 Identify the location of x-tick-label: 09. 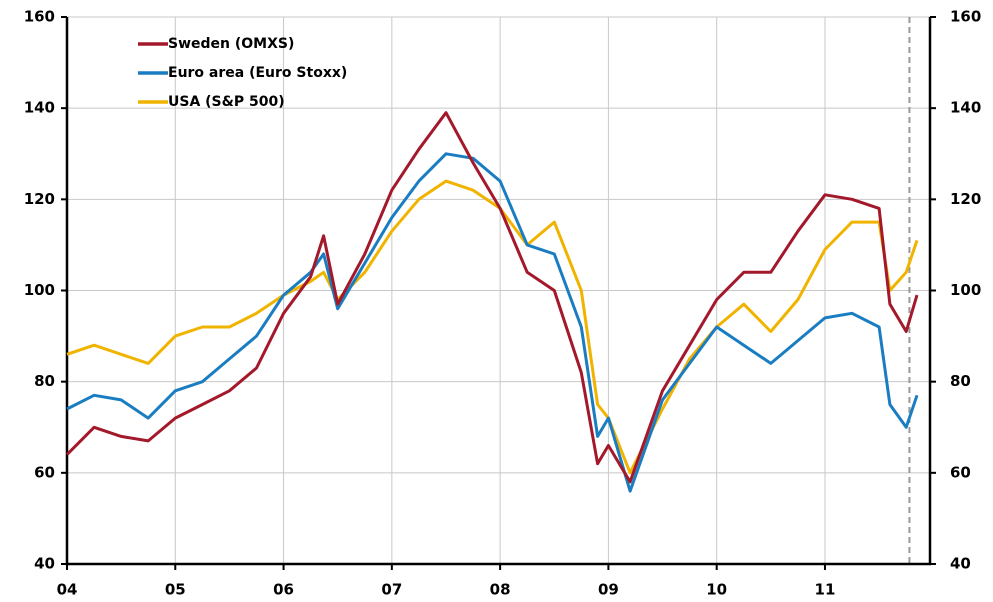
(608, 590).